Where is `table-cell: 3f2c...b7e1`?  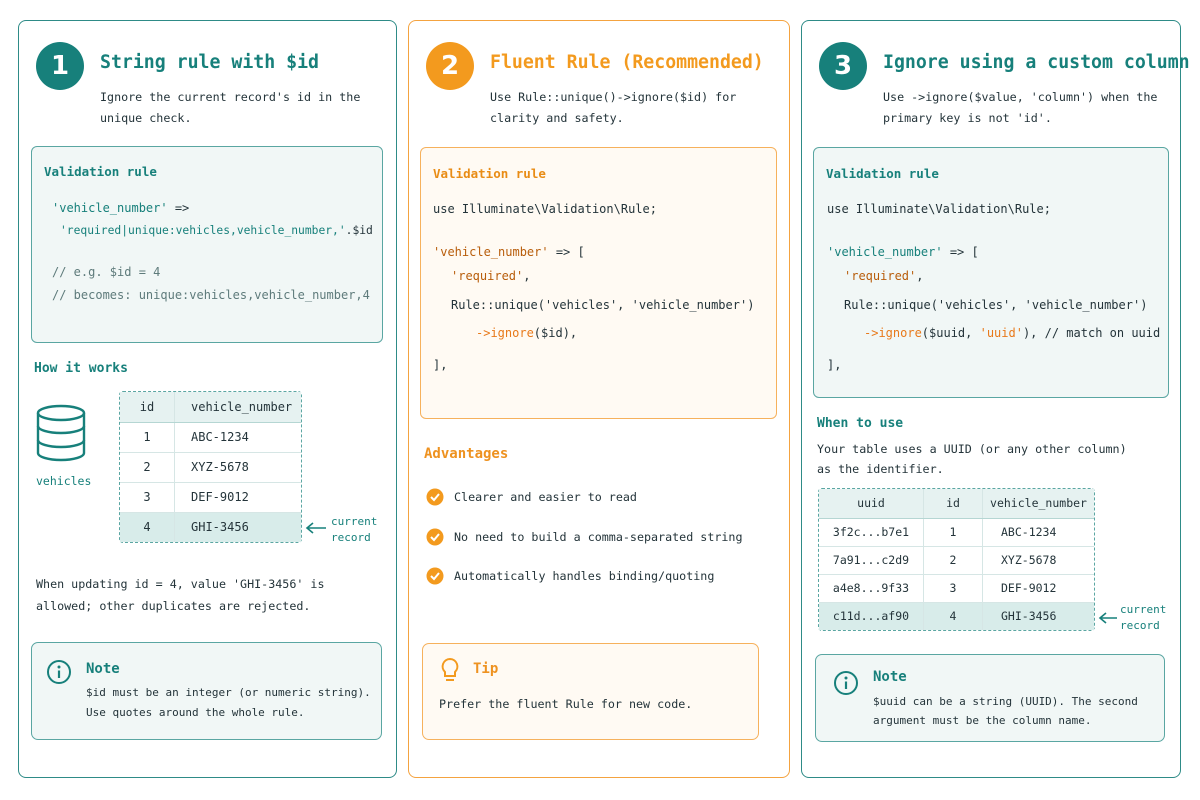
table-cell: 3f2c...b7e1 is located at coordinates (871, 531).